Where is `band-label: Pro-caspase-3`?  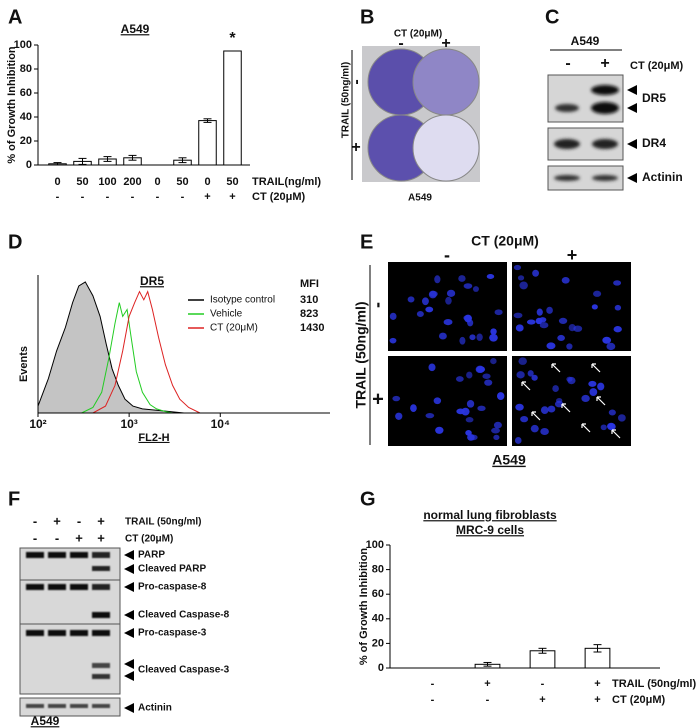
band-label: Pro-caspase-3 is located at coordinates (172, 633).